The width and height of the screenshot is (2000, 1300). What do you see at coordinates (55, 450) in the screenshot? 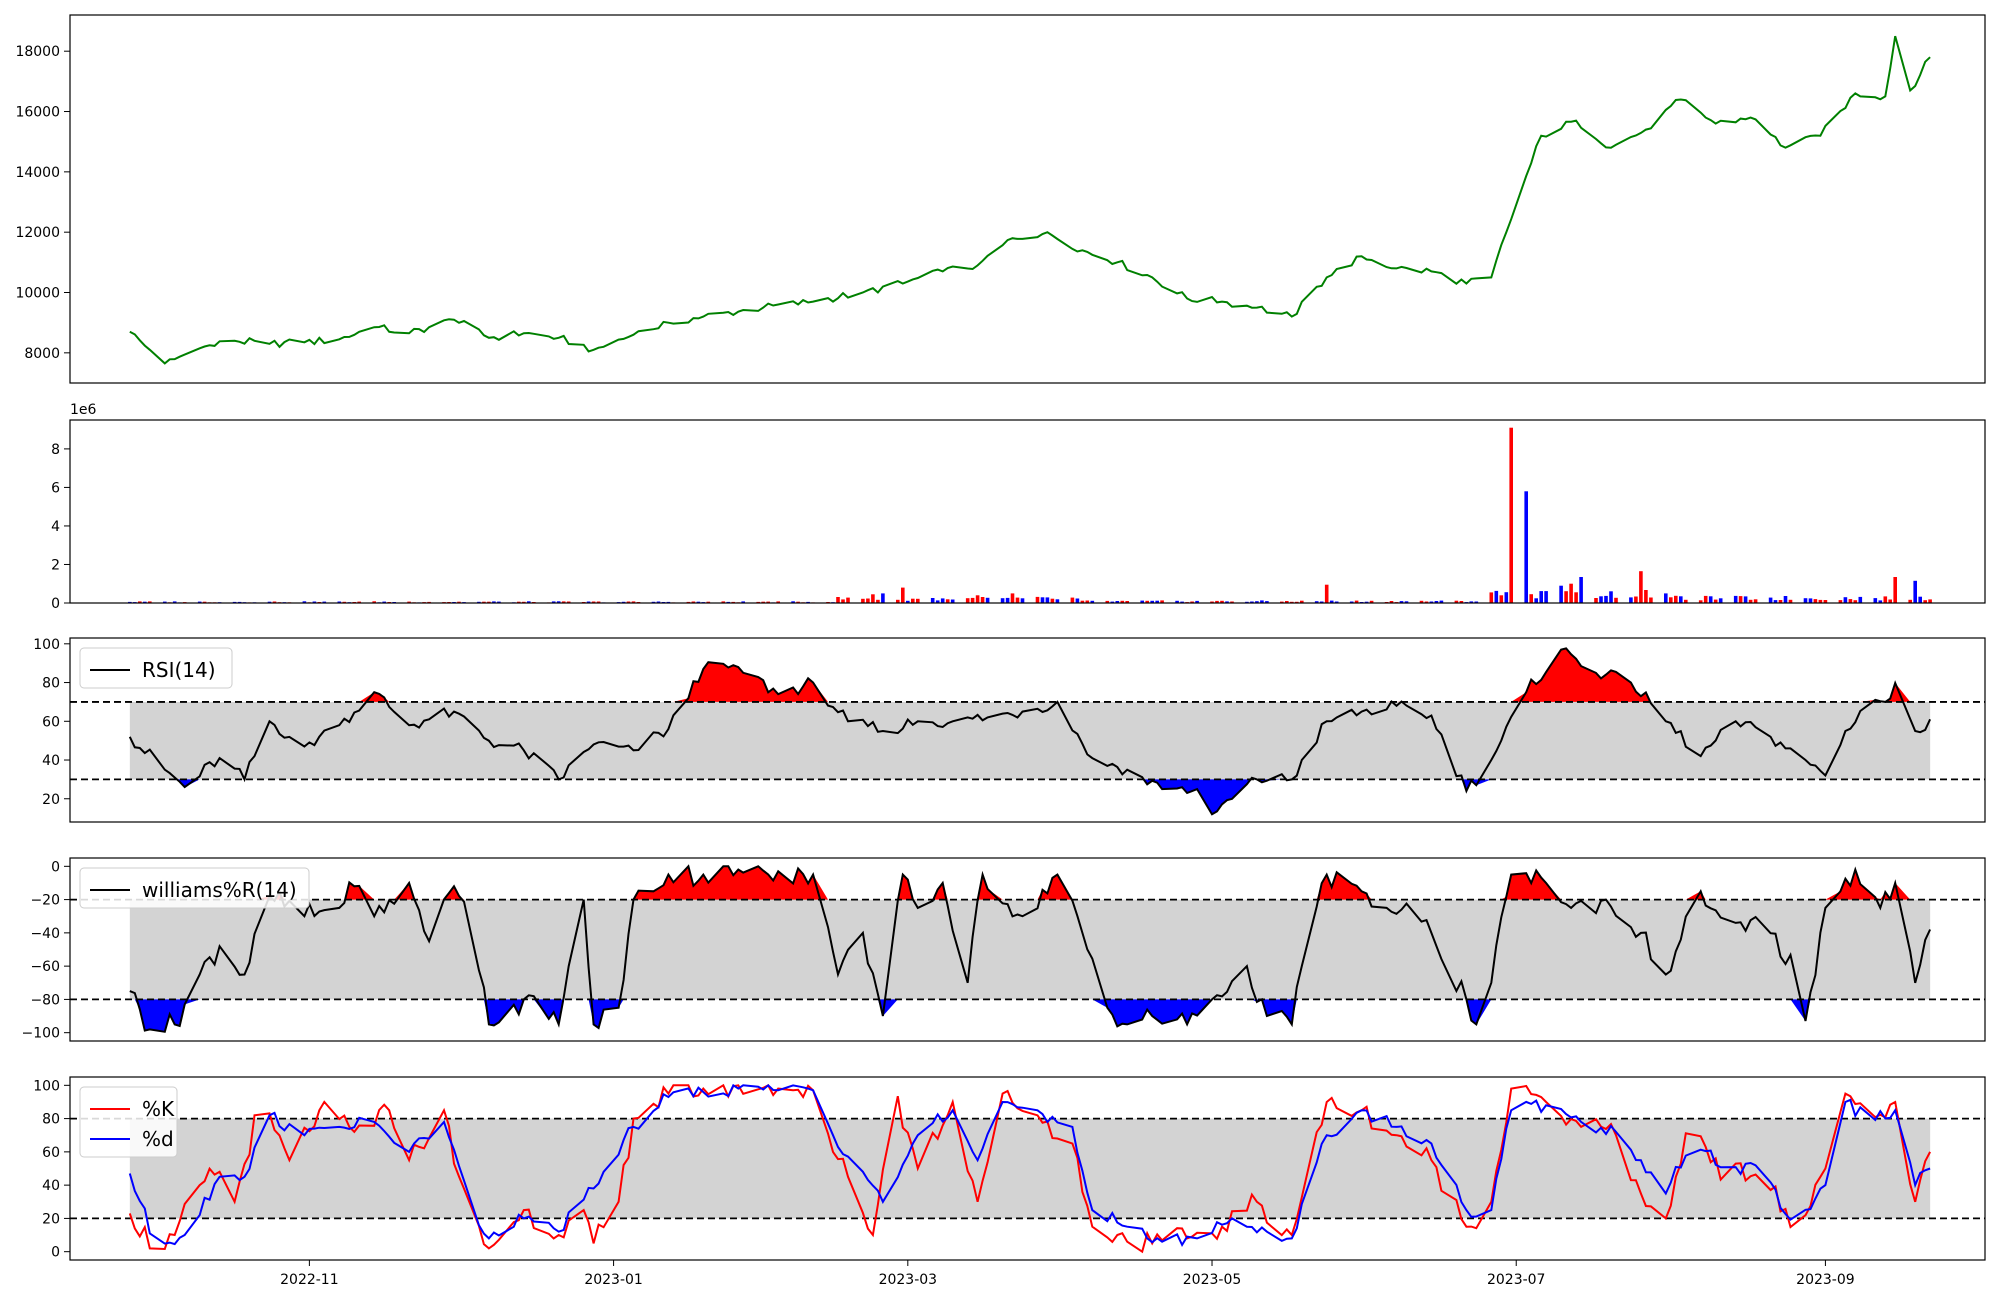
I see `volume-ytick-label: 8` at bounding box center [55, 450].